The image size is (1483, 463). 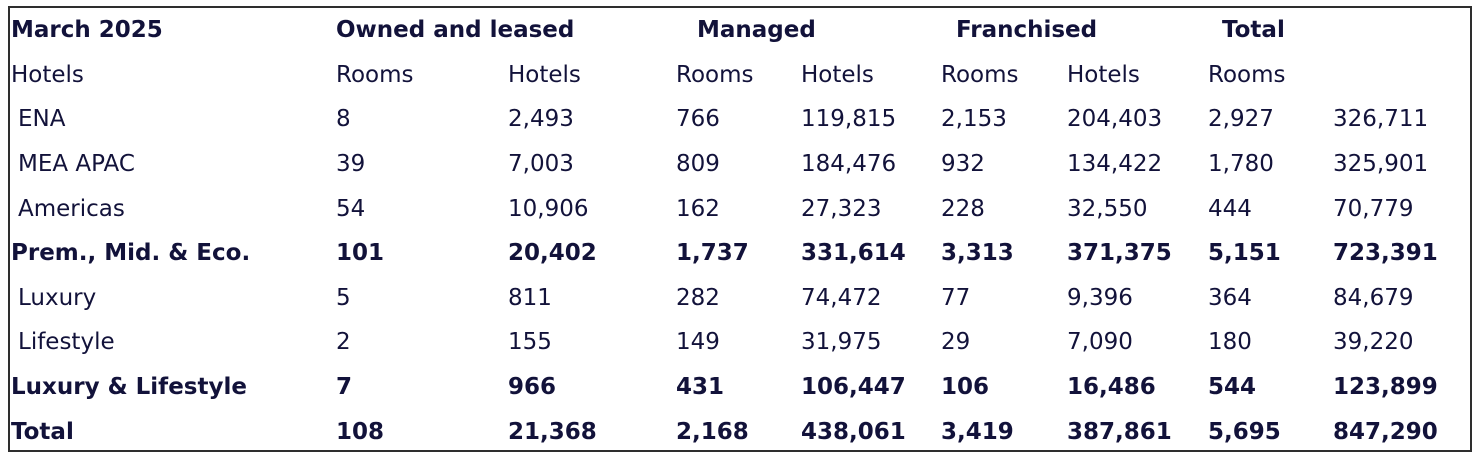 What do you see at coordinates (977, 431) in the screenshot?
I see `table-cell: 3,419` at bounding box center [977, 431].